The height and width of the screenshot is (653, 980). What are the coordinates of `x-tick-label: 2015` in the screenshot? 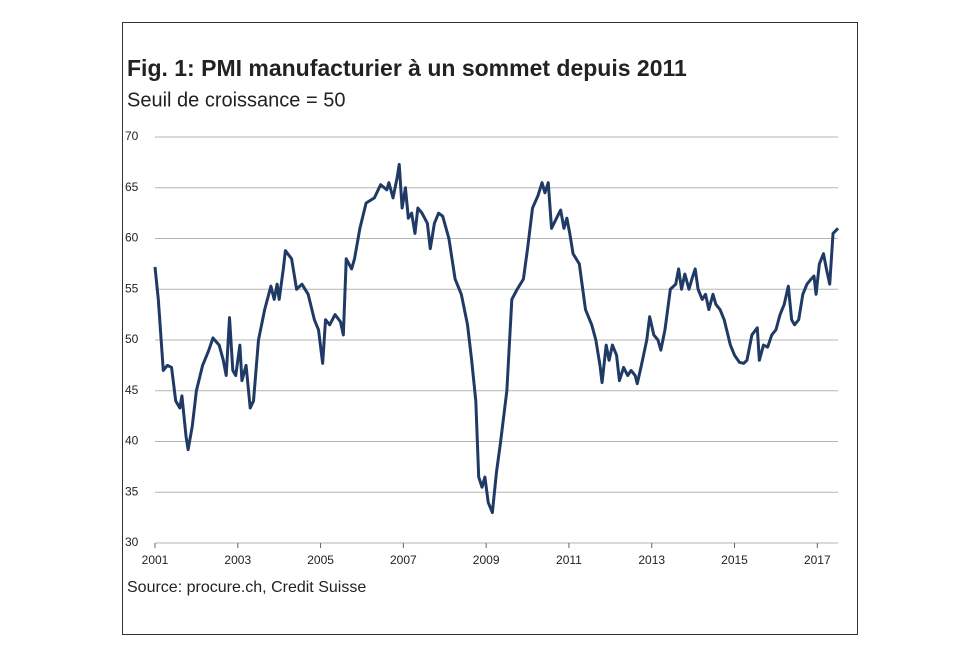 It's located at (734, 560).